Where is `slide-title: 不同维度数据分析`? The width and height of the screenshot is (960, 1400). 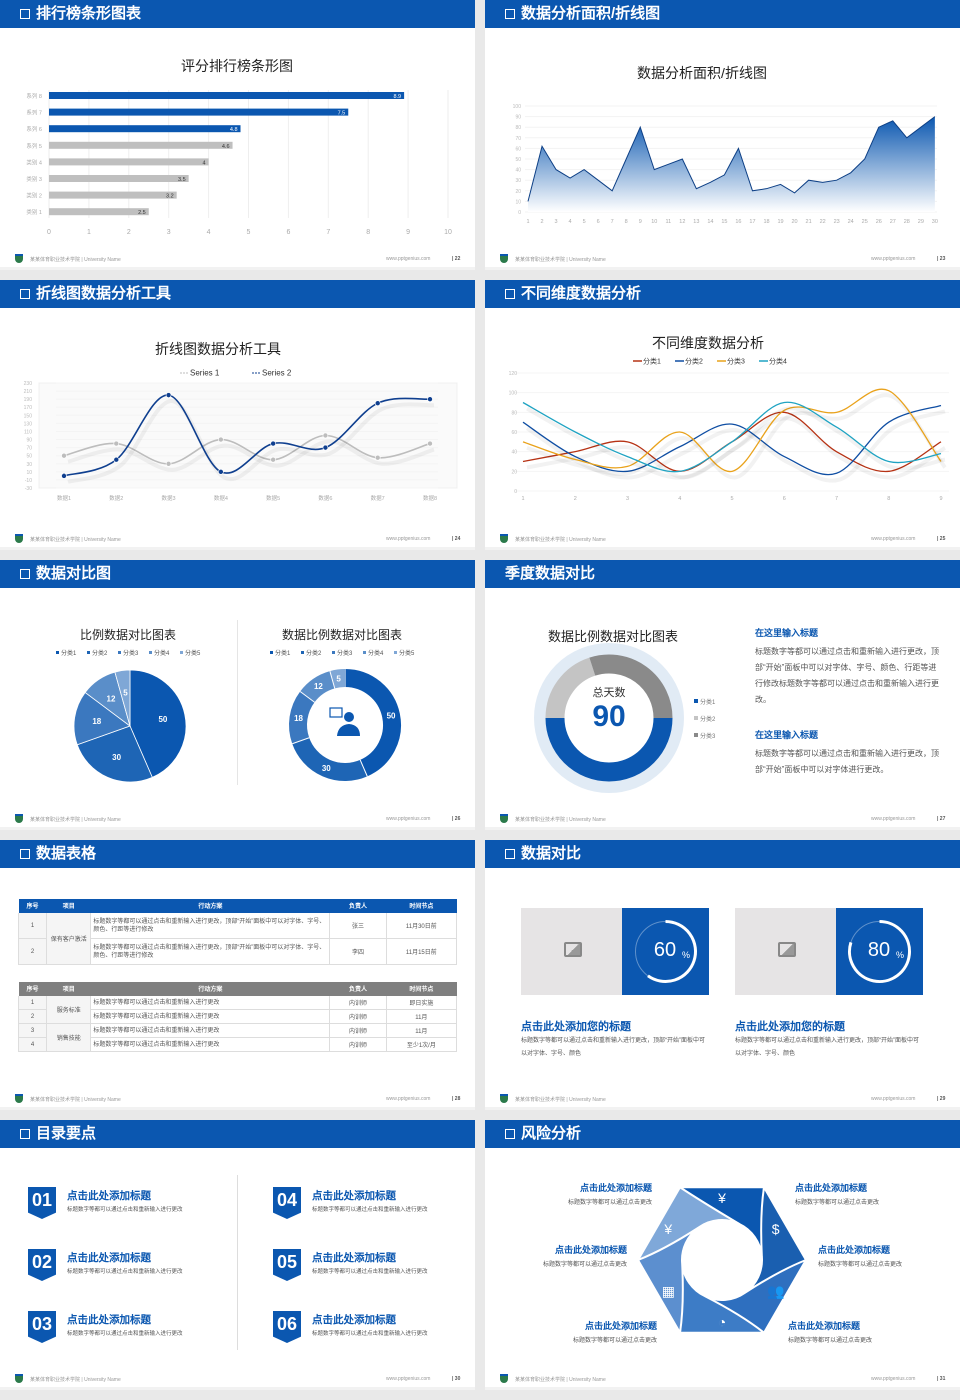
slide-title: 不同维度数据分析 is located at coordinates (581, 293).